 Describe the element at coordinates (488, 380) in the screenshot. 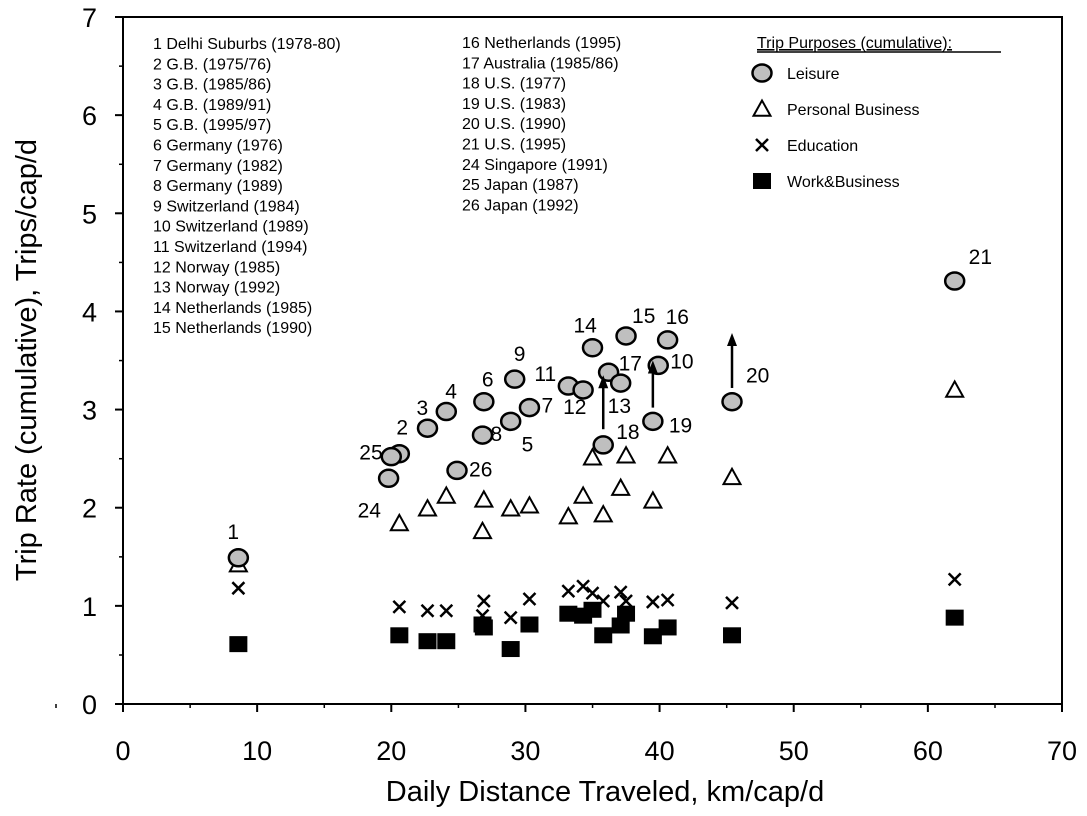

I see `point-label: 6` at that location.